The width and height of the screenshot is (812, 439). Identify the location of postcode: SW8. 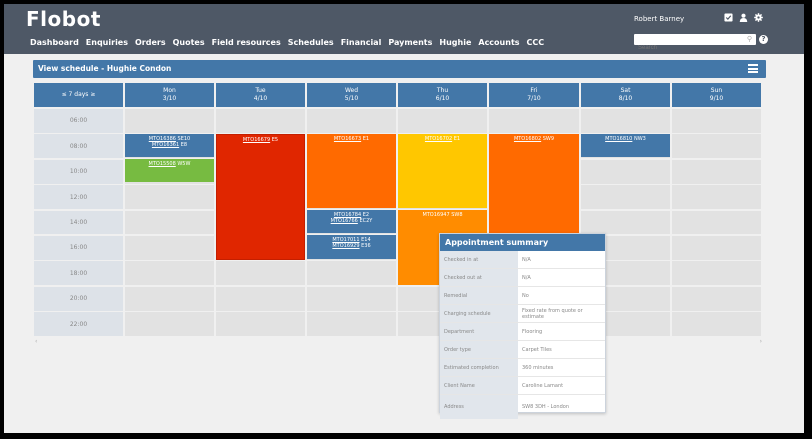
(457, 215).